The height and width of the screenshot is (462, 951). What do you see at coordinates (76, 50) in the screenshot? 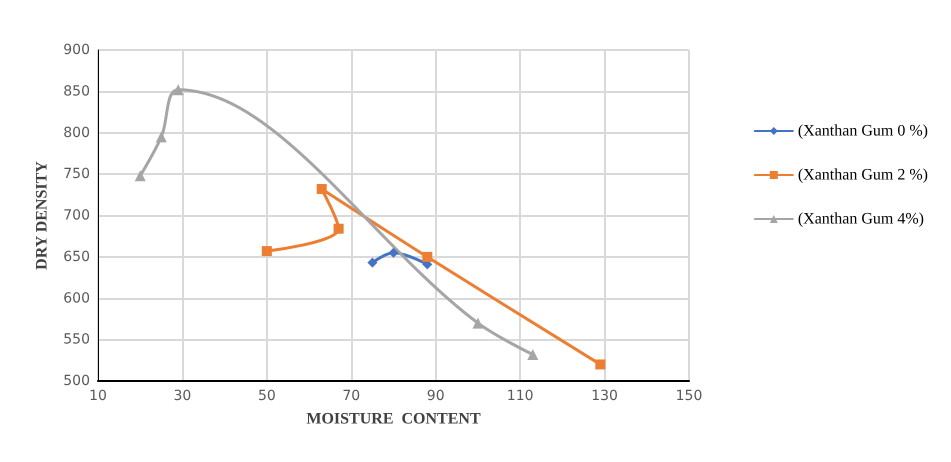
I see `y-tick-label: 900` at bounding box center [76, 50].